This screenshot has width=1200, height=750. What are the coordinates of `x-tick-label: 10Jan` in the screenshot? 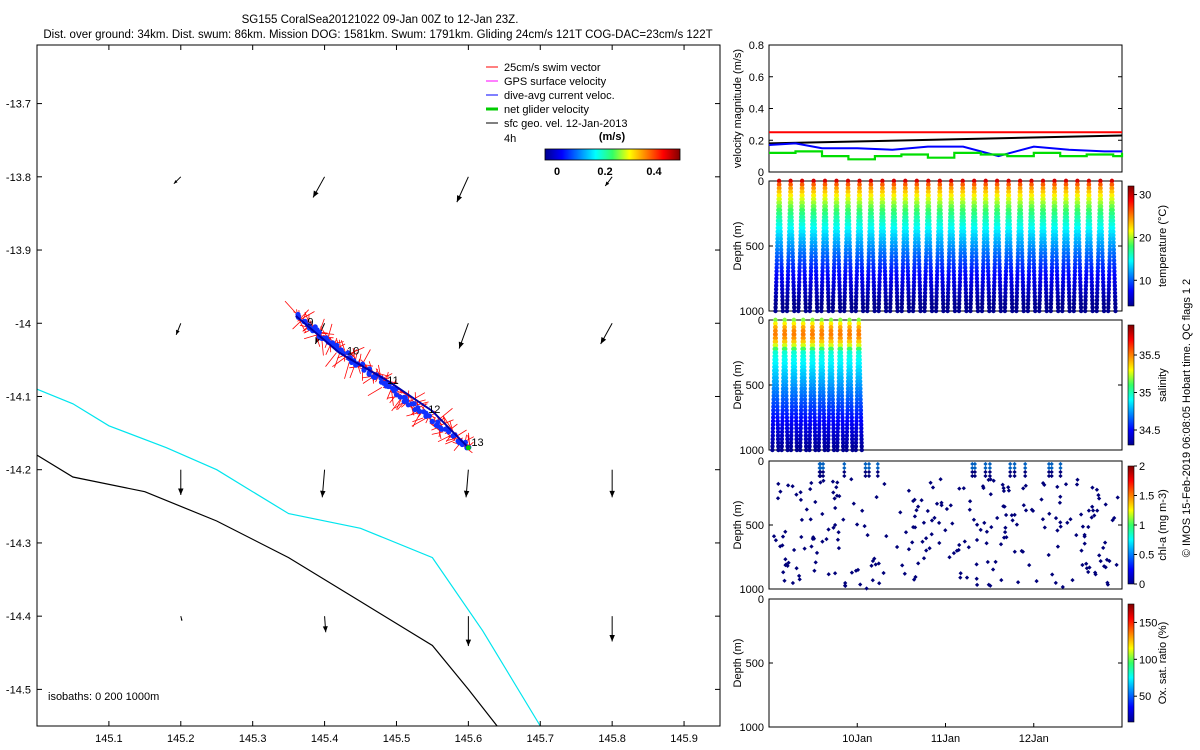 It's located at (857, 739).